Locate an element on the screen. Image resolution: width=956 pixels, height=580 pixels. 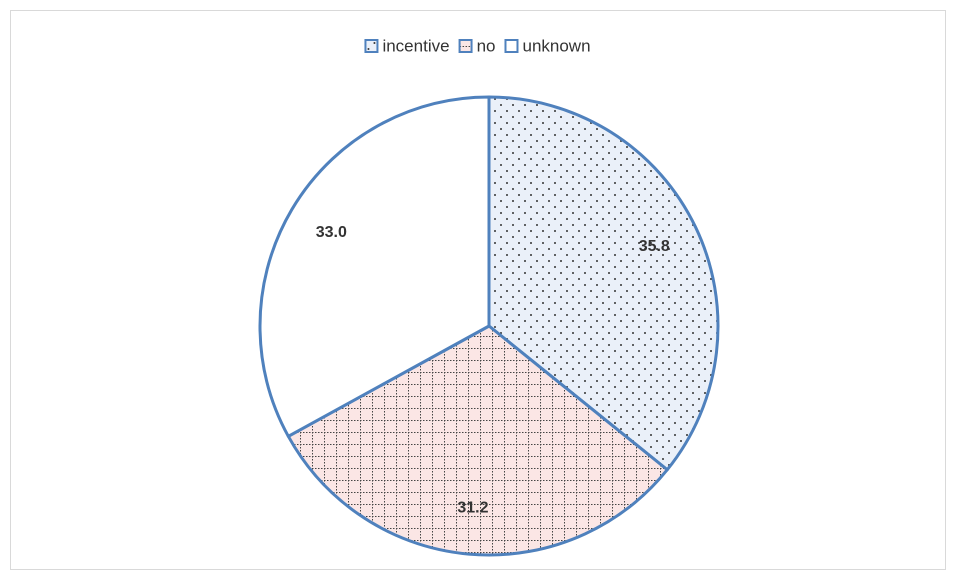
legend-item: unknown is located at coordinates (547, 45).